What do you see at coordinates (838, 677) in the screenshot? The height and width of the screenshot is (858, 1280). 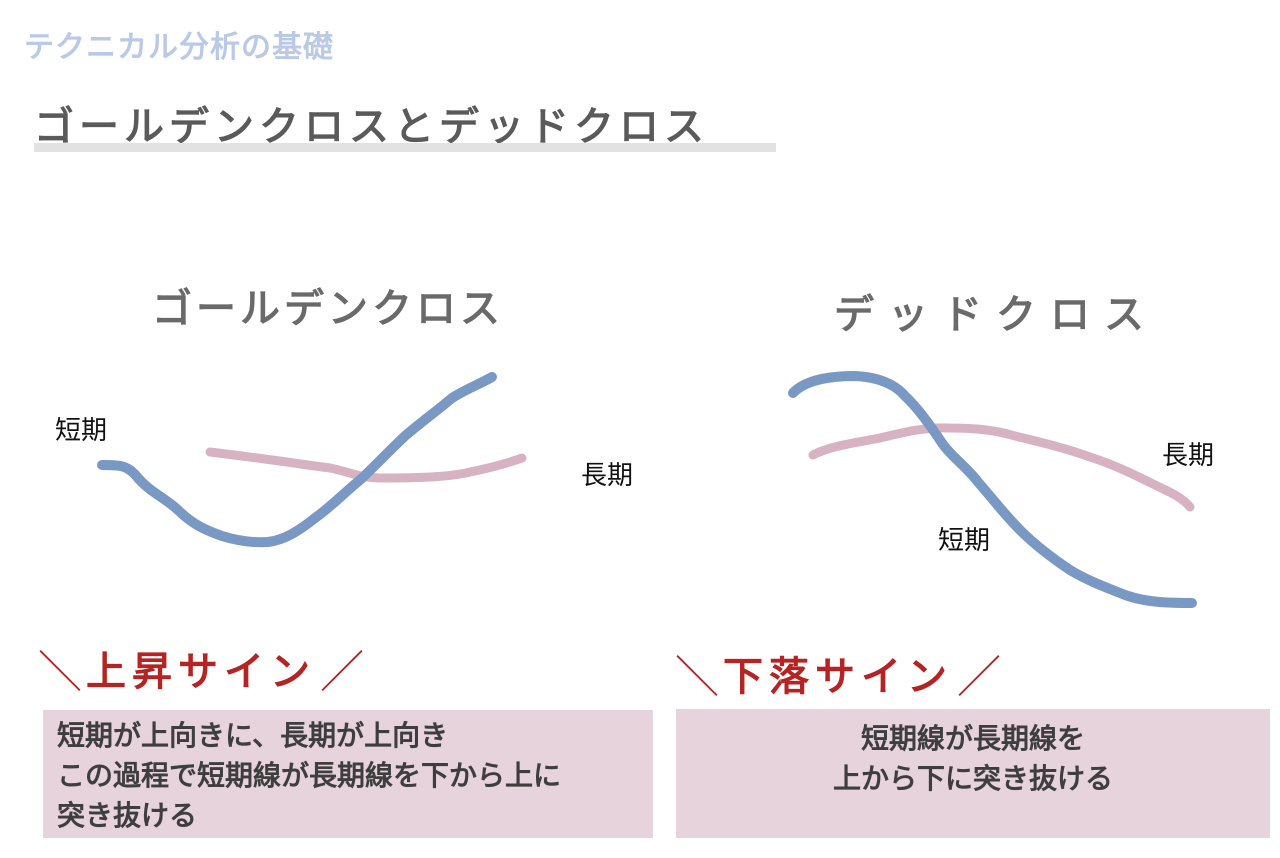 I see `dead-signal-text: 下落サイン` at bounding box center [838, 677].